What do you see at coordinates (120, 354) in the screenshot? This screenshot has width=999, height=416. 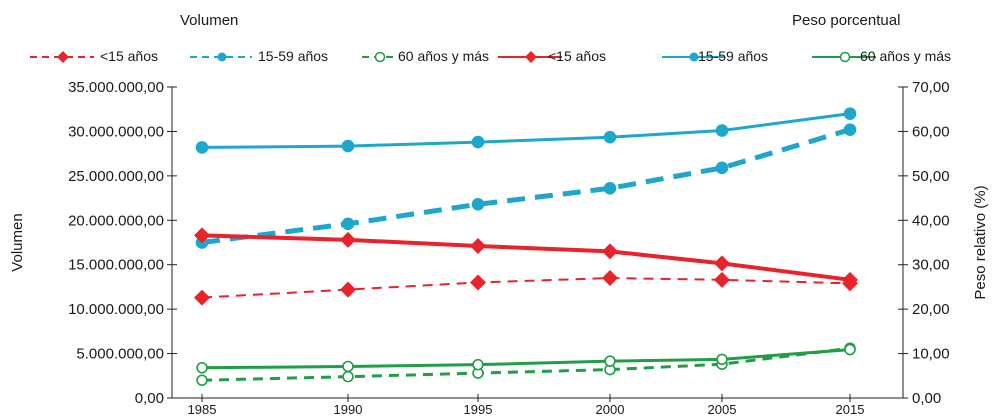 I see `left-axis-tick-label: 5.000.000,00` at bounding box center [120, 354].